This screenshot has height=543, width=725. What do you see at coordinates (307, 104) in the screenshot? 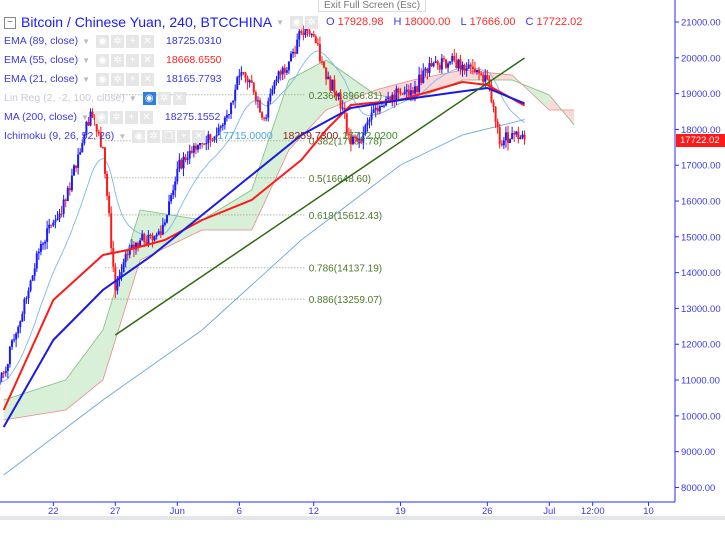
I see `cloud-segment-bullish` at bounding box center [307, 104].